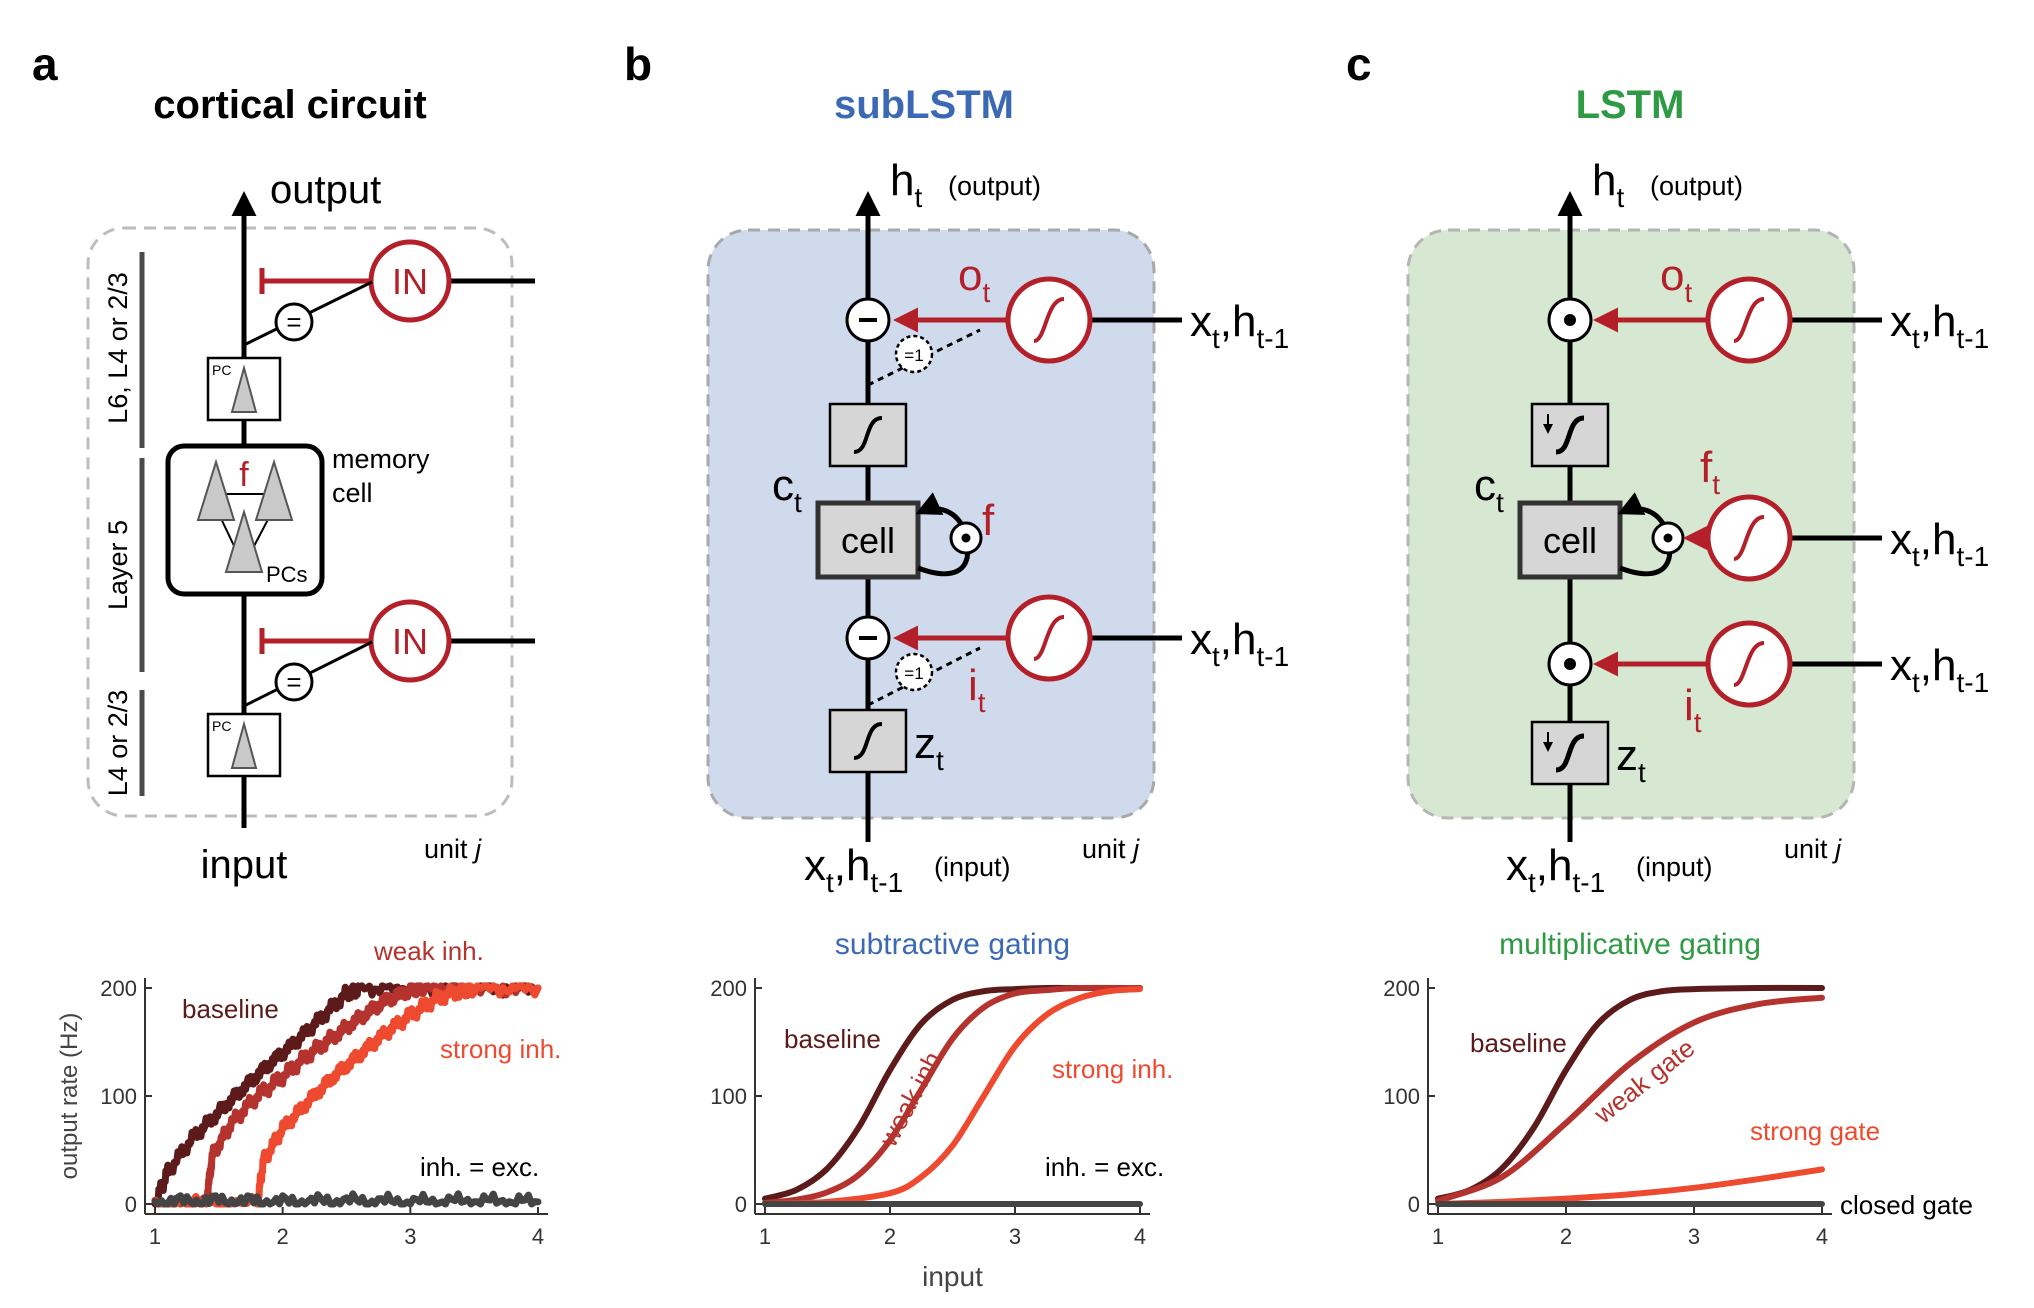  What do you see at coordinates (1815, 1131) in the screenshot?
I see `series-label: strong gate` at bounding box center [1815, 1131].